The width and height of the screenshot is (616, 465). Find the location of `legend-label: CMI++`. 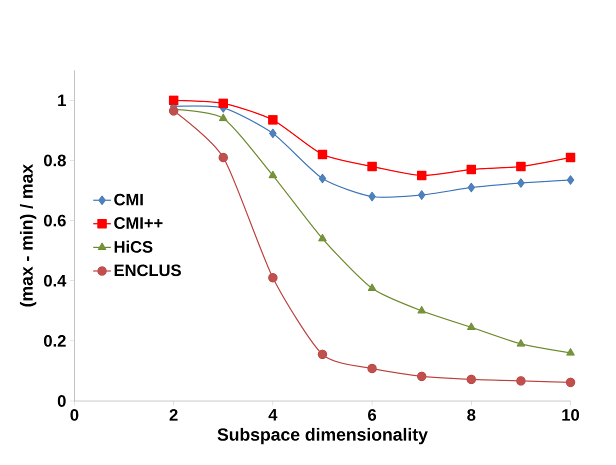

legend-label: CMI++ is located at coordinates (138, 223).